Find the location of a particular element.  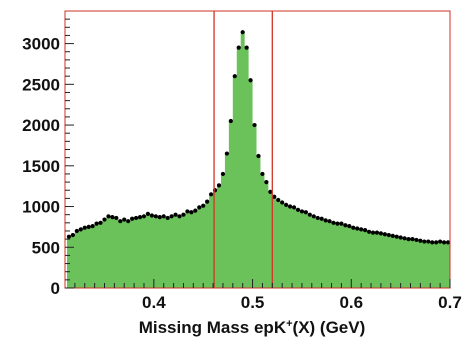

cut-lines is located at coordinates (243, 149).